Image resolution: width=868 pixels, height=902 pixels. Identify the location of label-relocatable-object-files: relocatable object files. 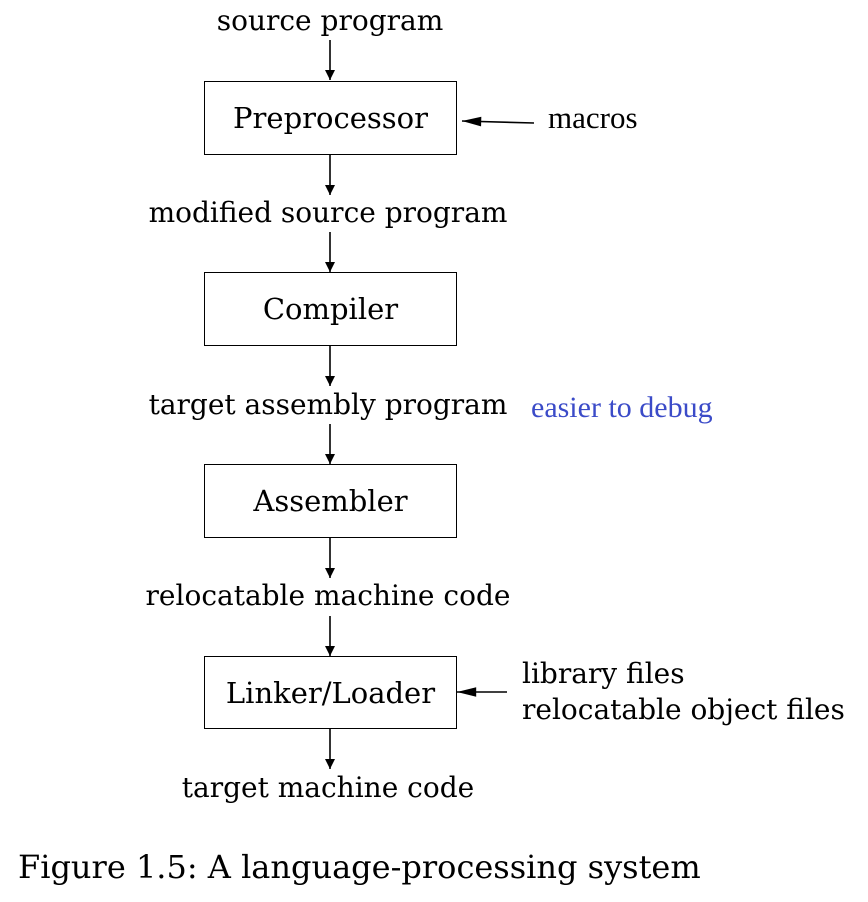
(683, 709).